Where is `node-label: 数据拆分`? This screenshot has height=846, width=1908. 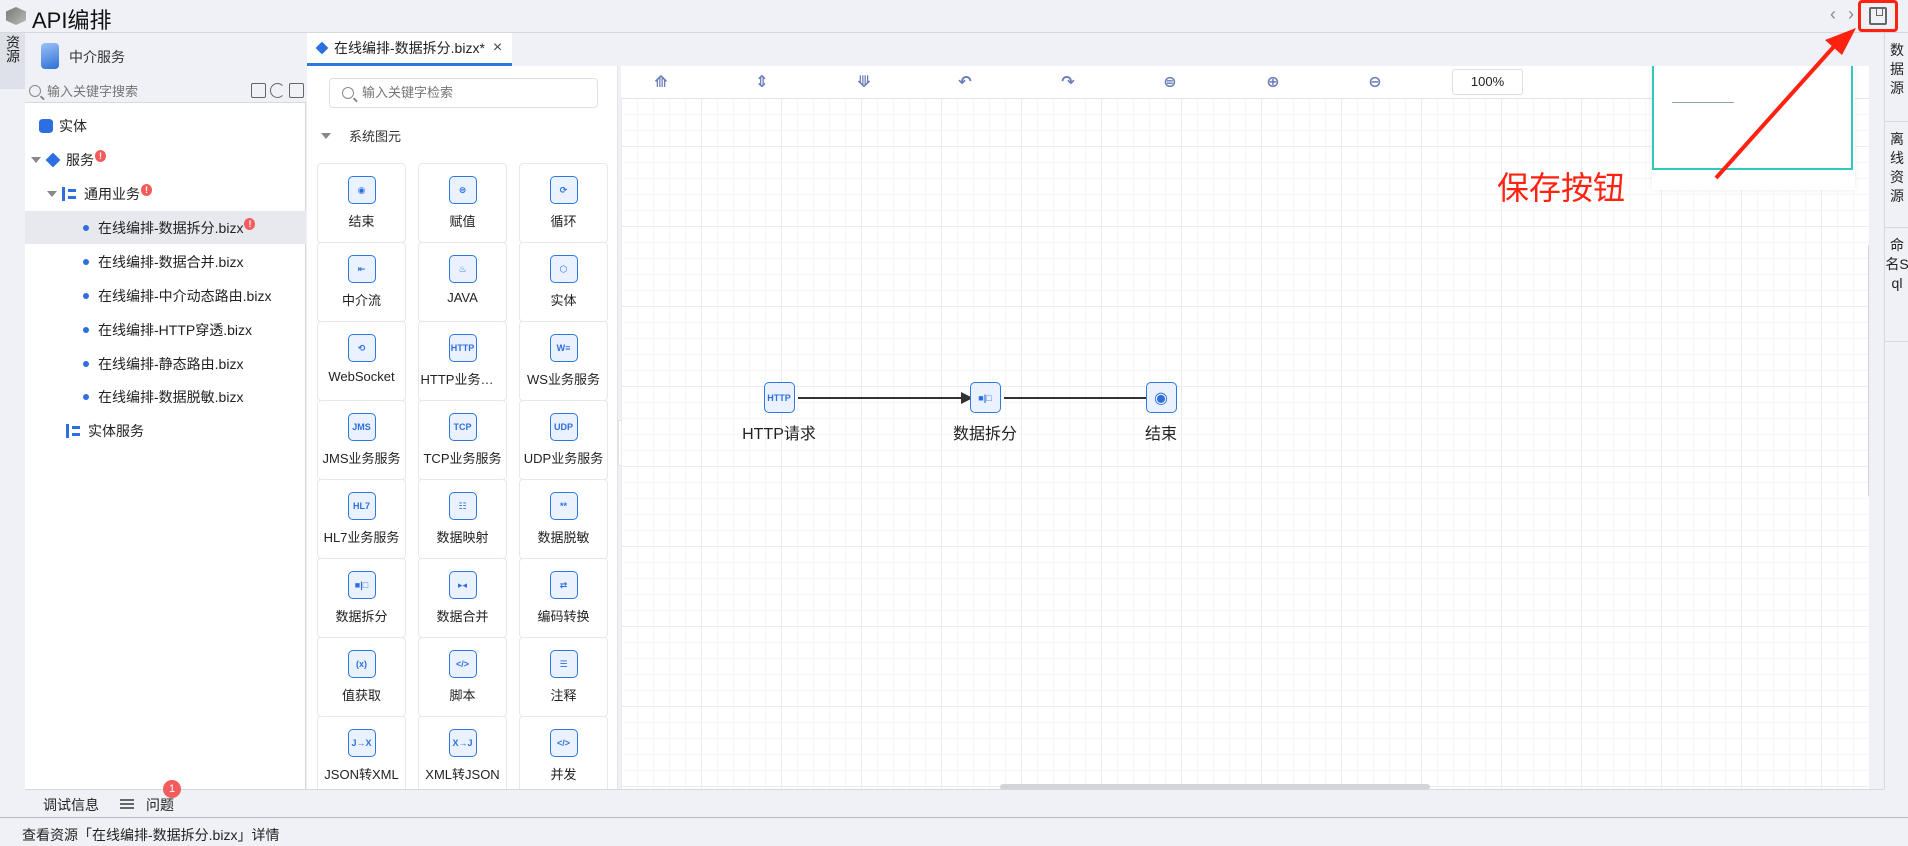 node-label: 数据拆分 is located at coordinates (984, 434).